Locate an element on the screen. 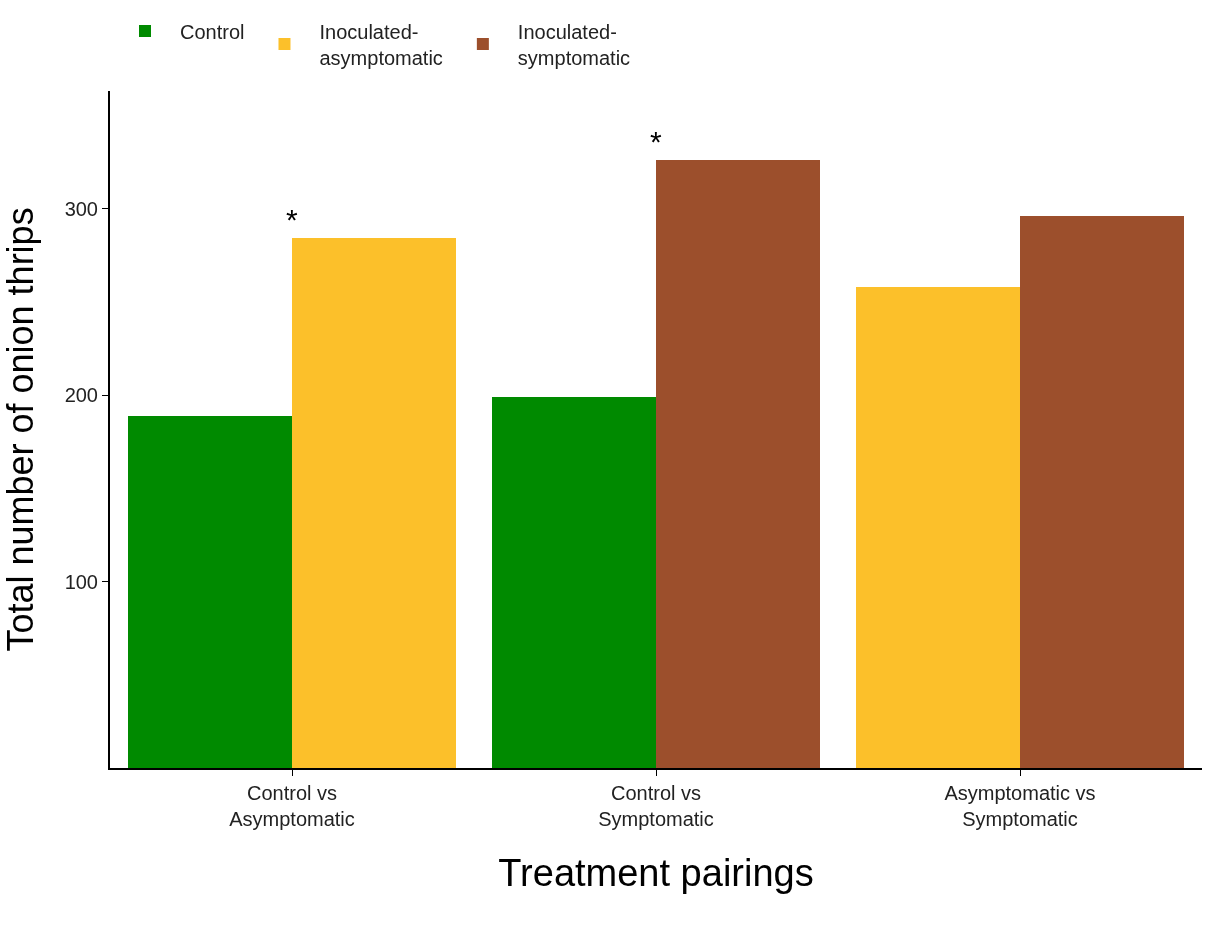  legend-label: Control is located at coordinates (212, 31).